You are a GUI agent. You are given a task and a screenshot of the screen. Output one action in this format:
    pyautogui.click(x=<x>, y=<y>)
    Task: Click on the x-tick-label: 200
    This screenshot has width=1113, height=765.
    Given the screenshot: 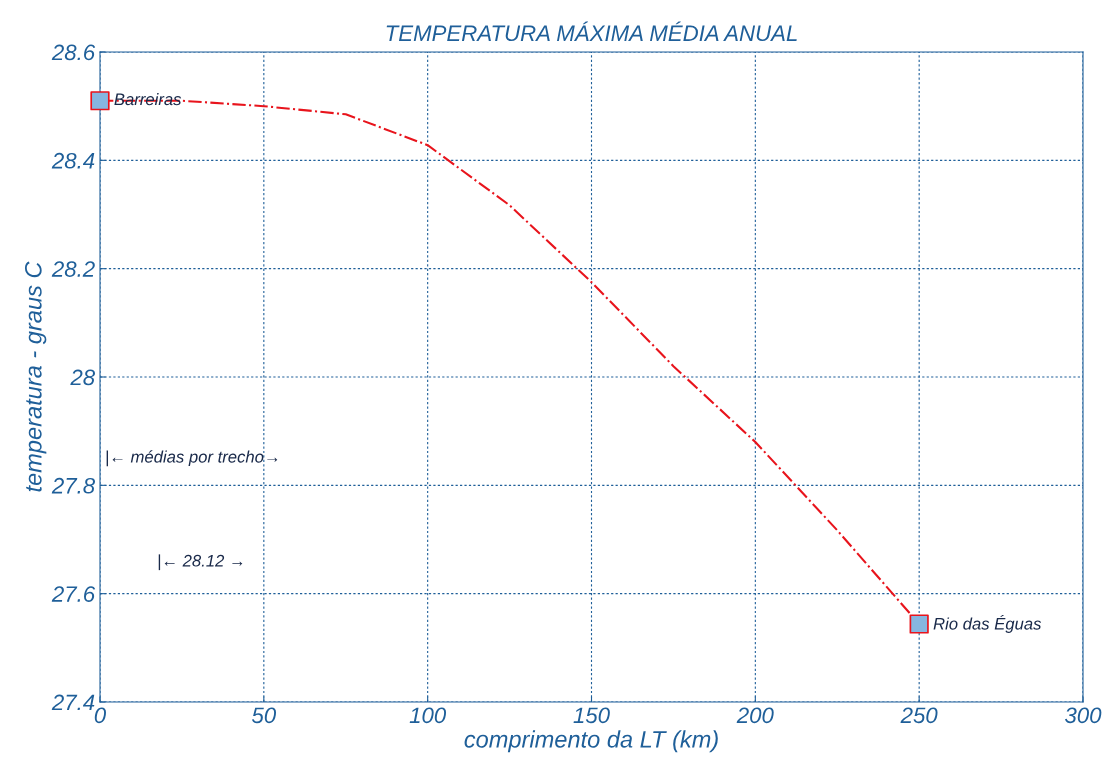 What is the action you would take?
    pyautogui.click(x=755, y=715)
    